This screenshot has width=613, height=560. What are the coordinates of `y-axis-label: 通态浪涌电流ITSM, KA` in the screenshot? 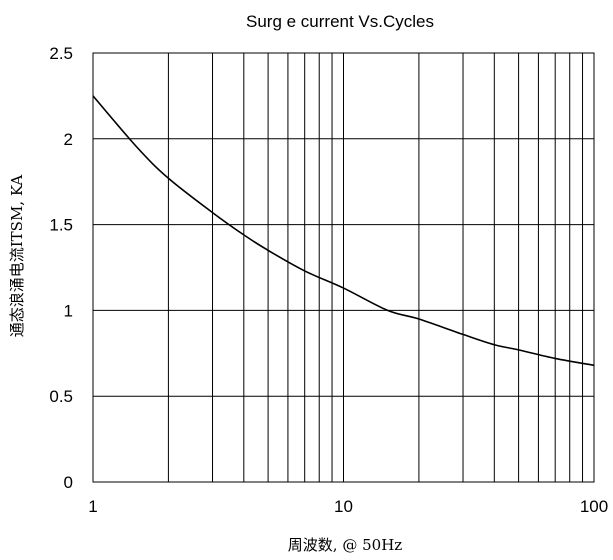 It's located at (17, 256).